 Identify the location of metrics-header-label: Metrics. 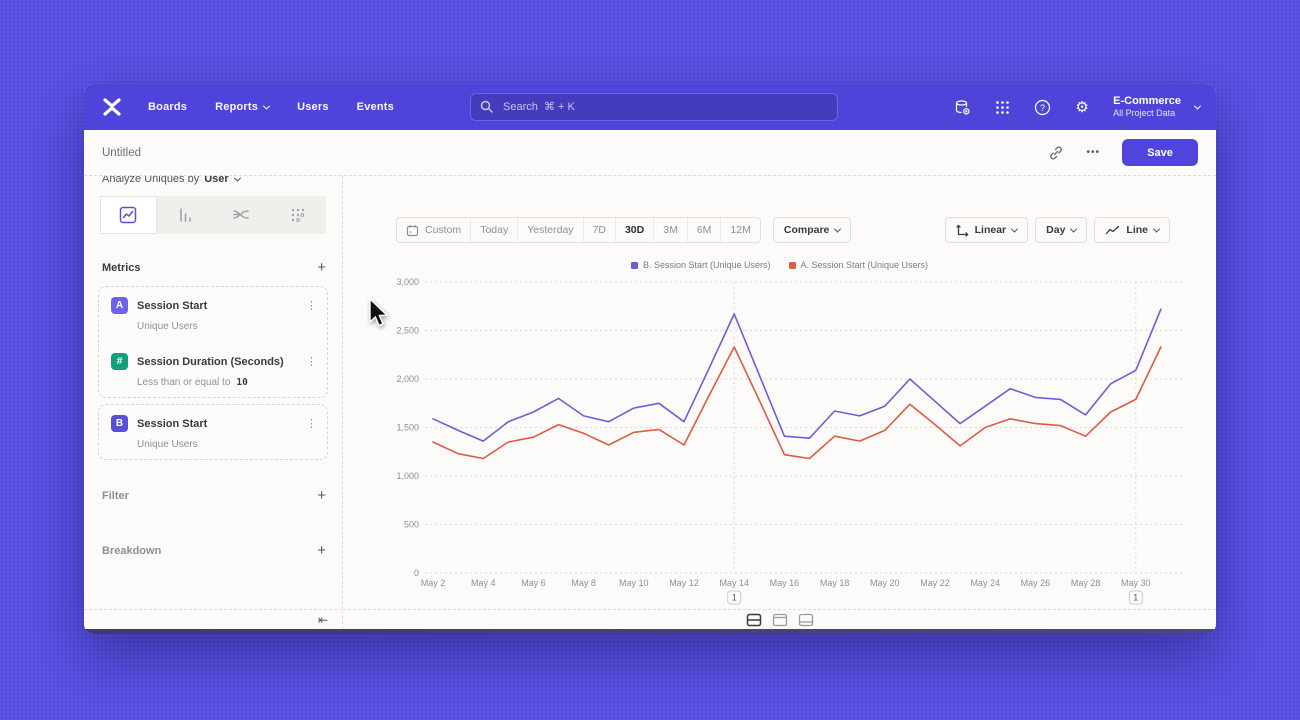
(121, 267).